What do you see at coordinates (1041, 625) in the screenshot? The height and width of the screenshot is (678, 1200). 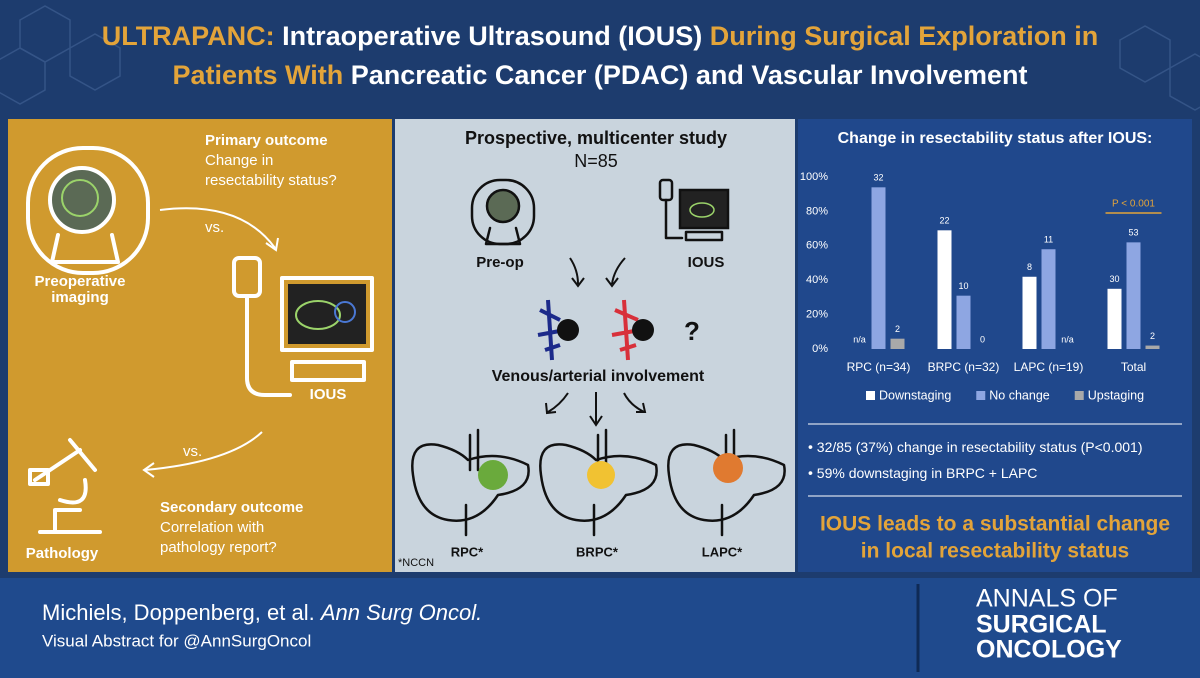 I see `logo-line: SURGICAL` at bounding box center [1041, 625].